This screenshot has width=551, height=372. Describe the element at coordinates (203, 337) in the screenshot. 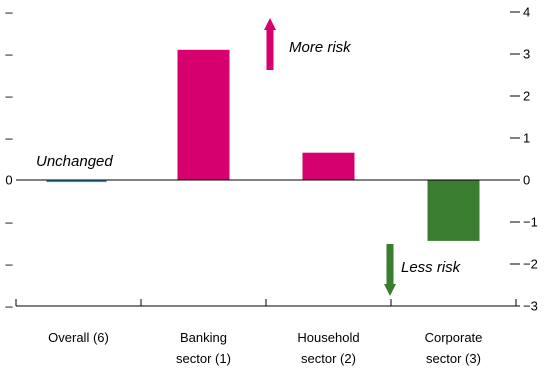

I see `category-label: Banking` at that location.